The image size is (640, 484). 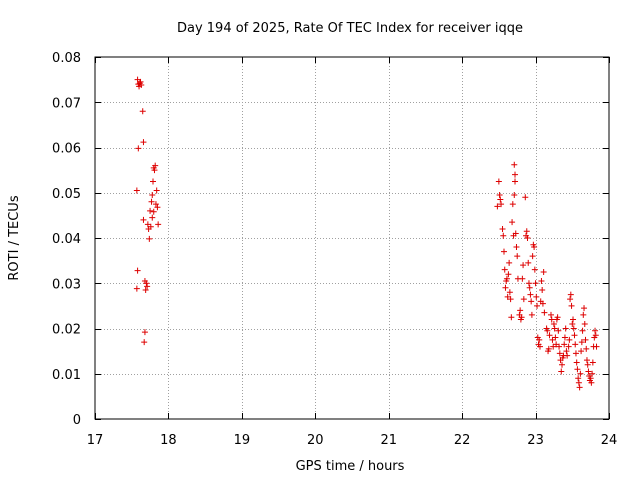 What do you see at coordinates (66, 103) in the screenshot?
I see `y-tick-label: 0.07` at bounding box center [66, 103].